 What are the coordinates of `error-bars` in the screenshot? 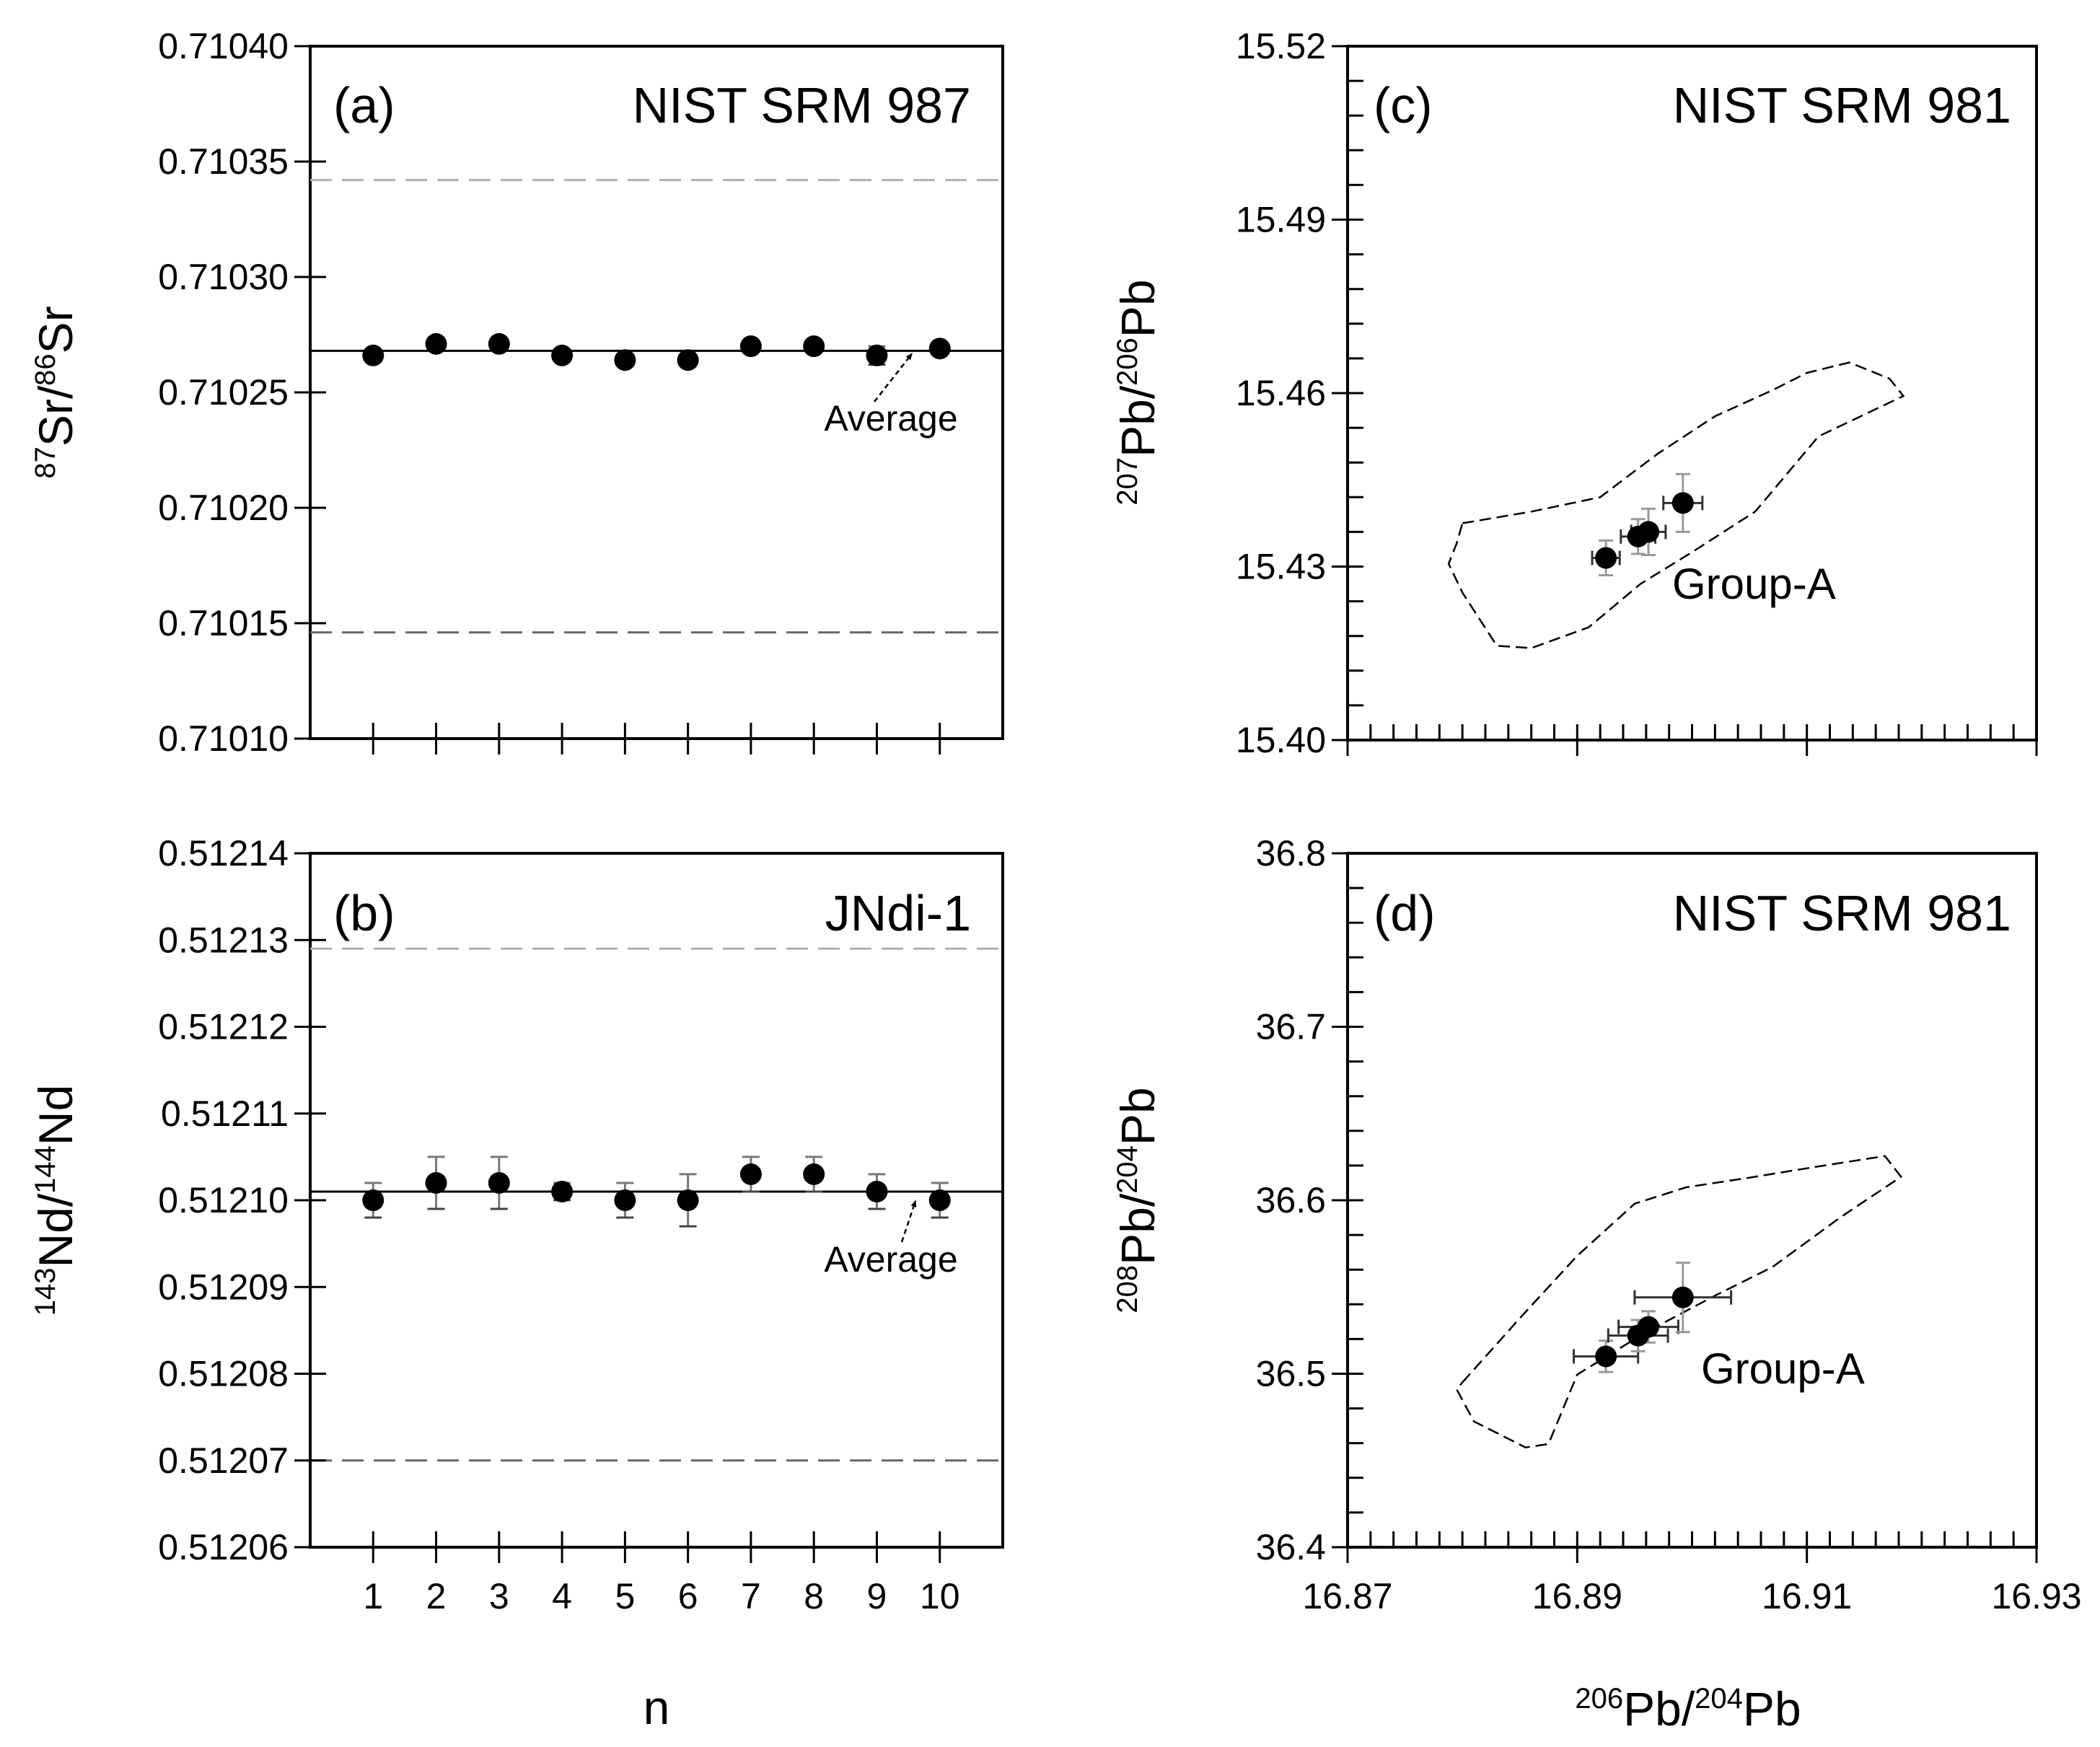 It's located at (657, 353).